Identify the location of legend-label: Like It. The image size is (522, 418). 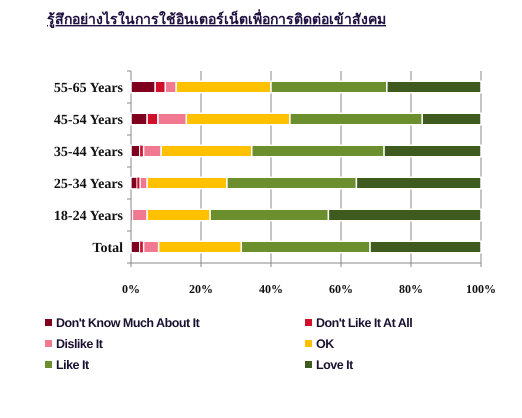
(73, 365).